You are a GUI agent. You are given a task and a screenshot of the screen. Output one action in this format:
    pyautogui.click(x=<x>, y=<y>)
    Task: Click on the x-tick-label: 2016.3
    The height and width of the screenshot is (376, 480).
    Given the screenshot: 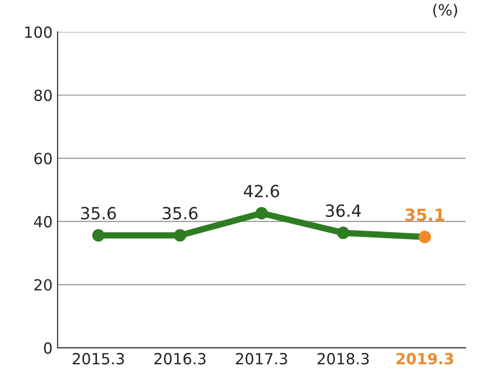 What is the action you would take?
    pyautogui.click(x=180, y=358)
    